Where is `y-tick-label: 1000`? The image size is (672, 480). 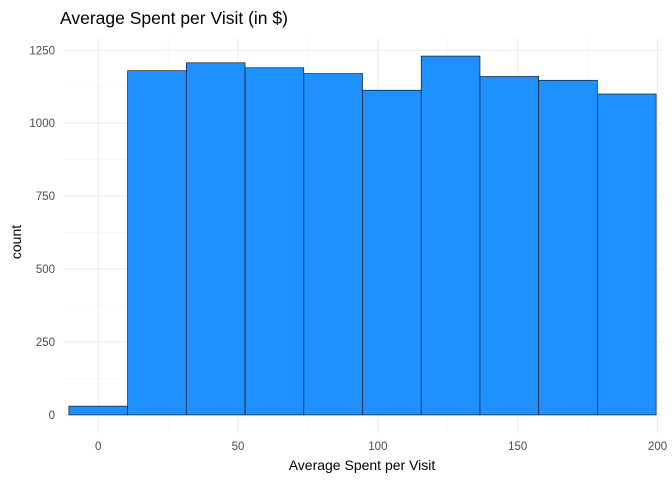 y-tick-label: 1000 is located at coordinates (42, 124).